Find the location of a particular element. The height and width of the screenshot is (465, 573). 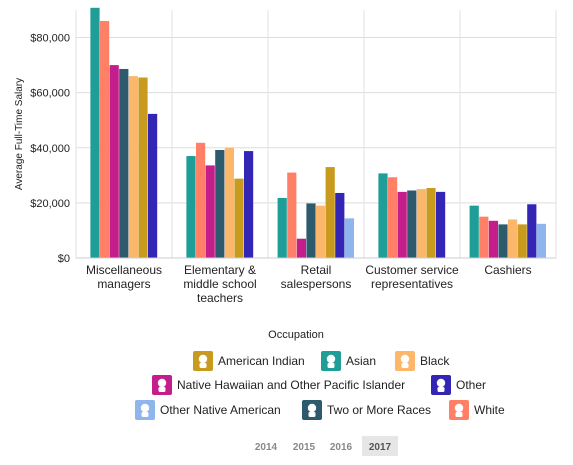

x-tick-label: salespersons is located at coordinates (316, 284).